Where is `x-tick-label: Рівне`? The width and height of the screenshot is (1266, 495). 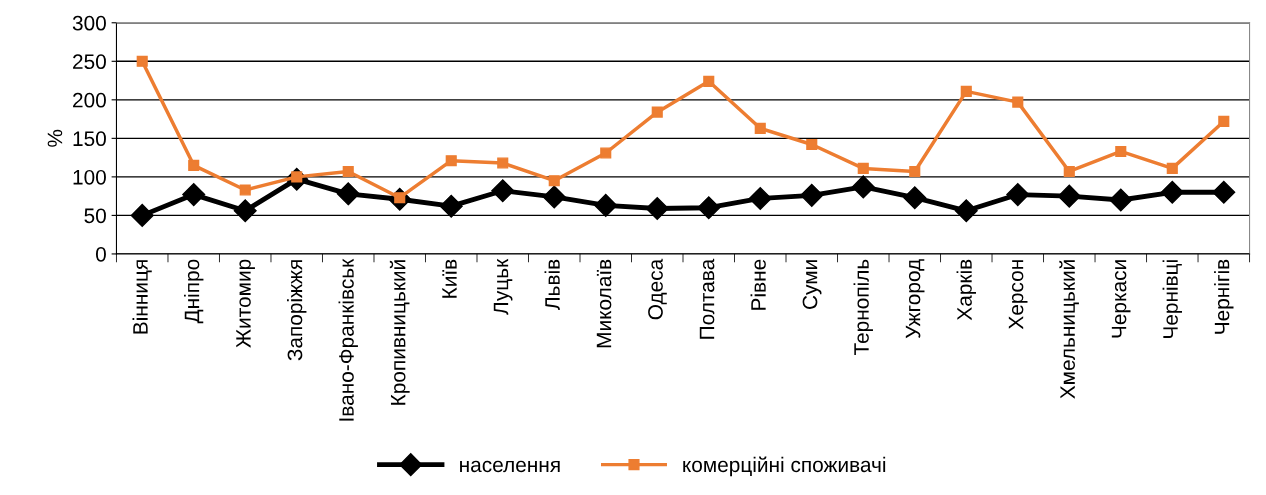 x-tick-label: Рівне is located at coordinates (758, 284).